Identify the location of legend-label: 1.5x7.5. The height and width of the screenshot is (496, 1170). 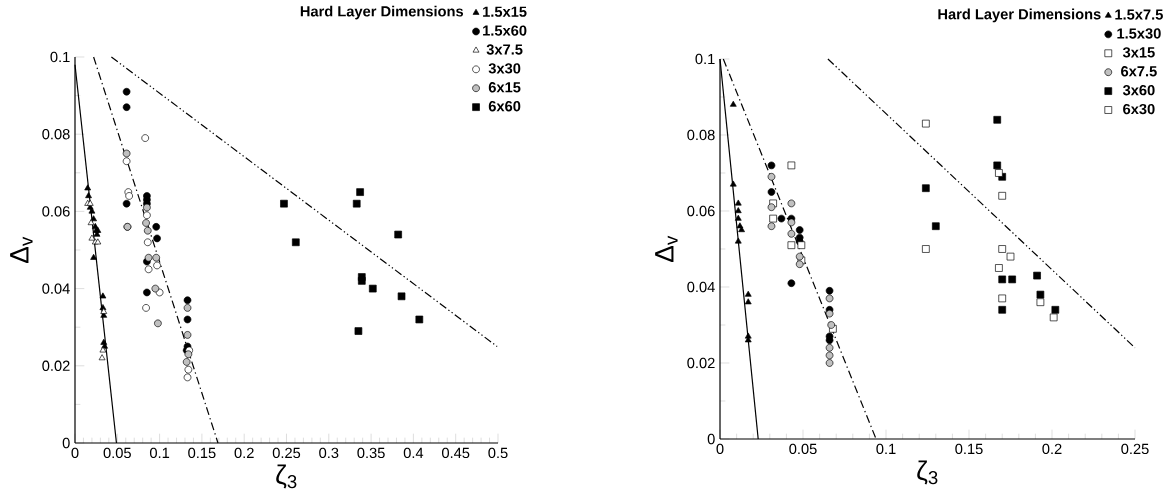
(1139, 14).